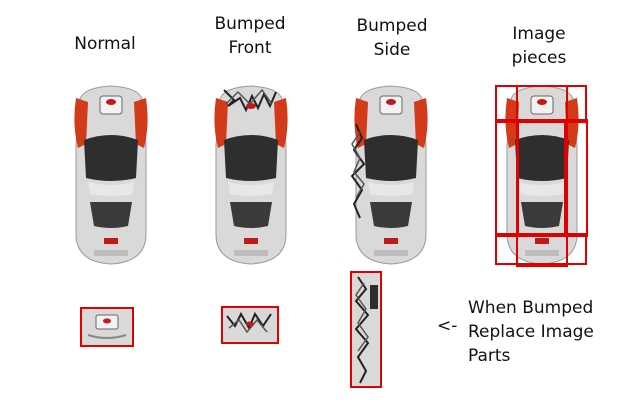 The image size is (640, 400). What do you see at coordinates (107, 327) in the screenshot?
I see `piece-normal-front` at bounding box center [107, 327].